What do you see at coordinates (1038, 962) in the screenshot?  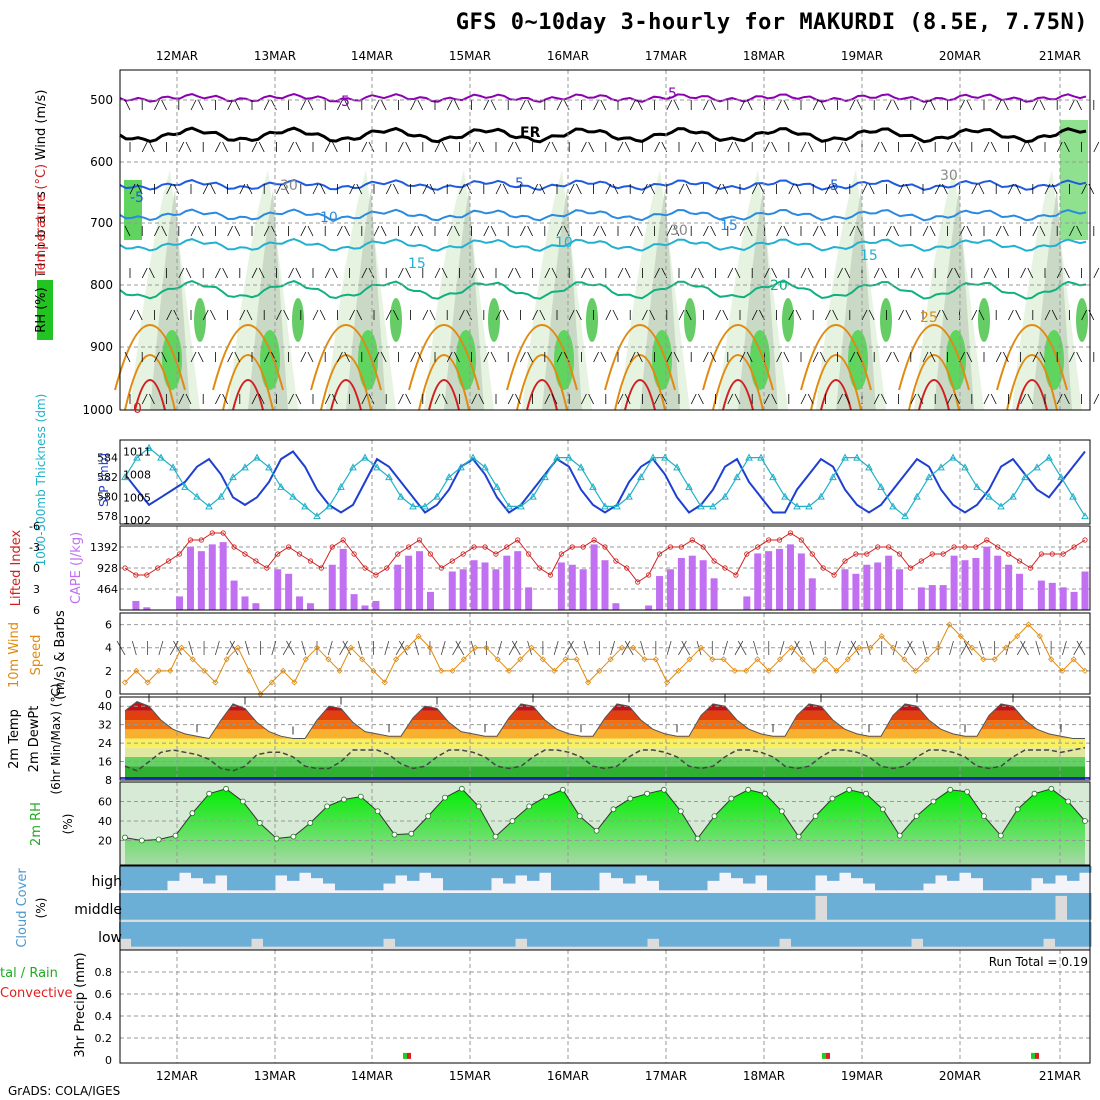 I see `run-total-label: Run Total = 0.19` at bounding box center [1038, 962].